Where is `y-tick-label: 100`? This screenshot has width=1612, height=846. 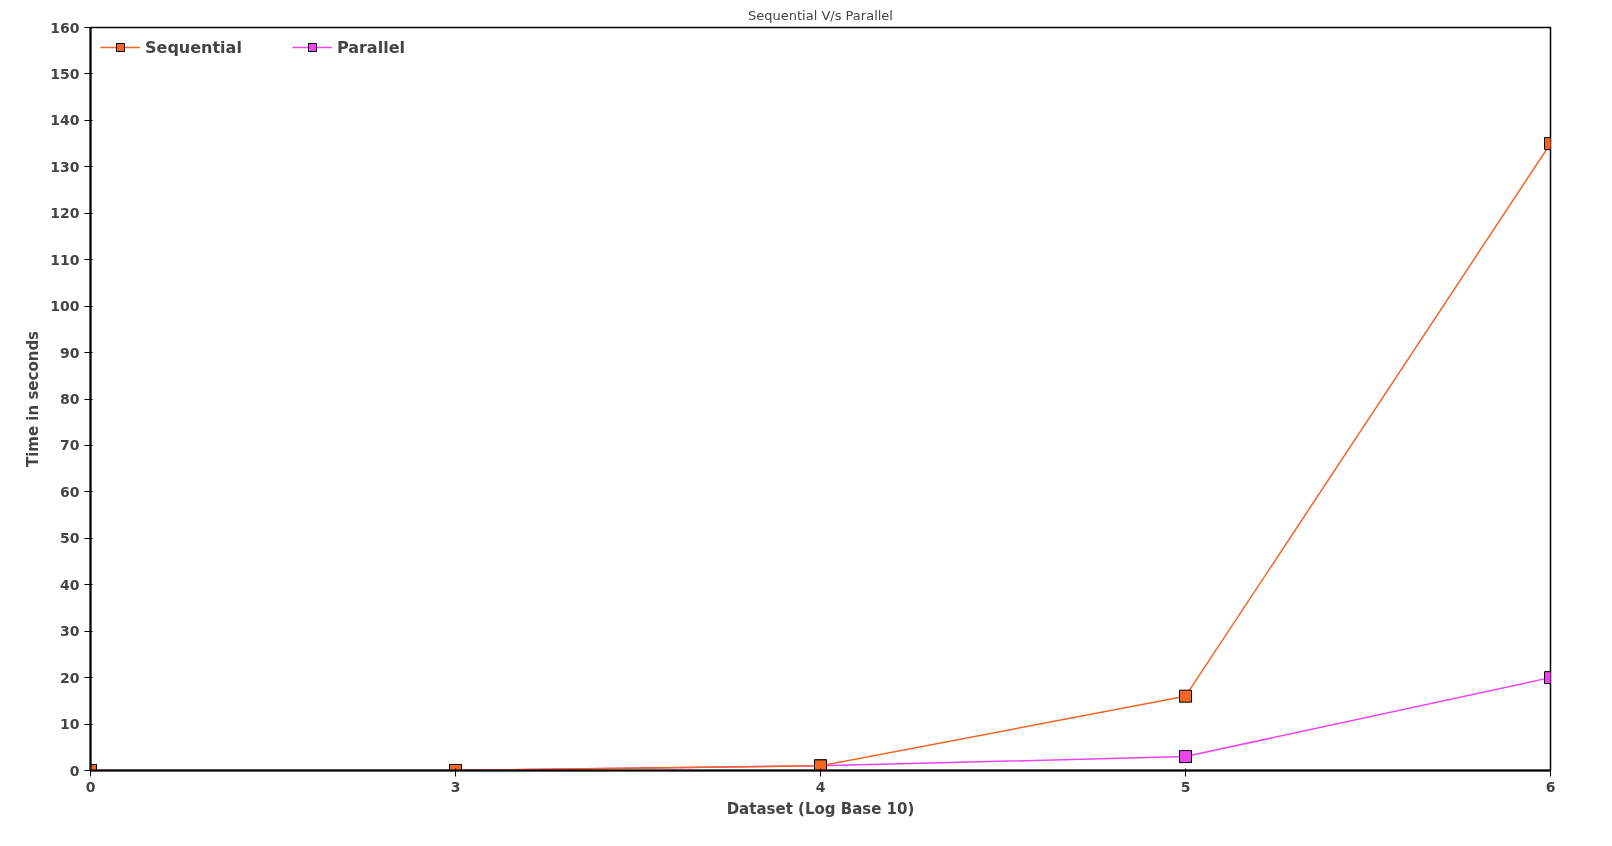
y-tick-label: 100 is located at coordinates (65, 306).